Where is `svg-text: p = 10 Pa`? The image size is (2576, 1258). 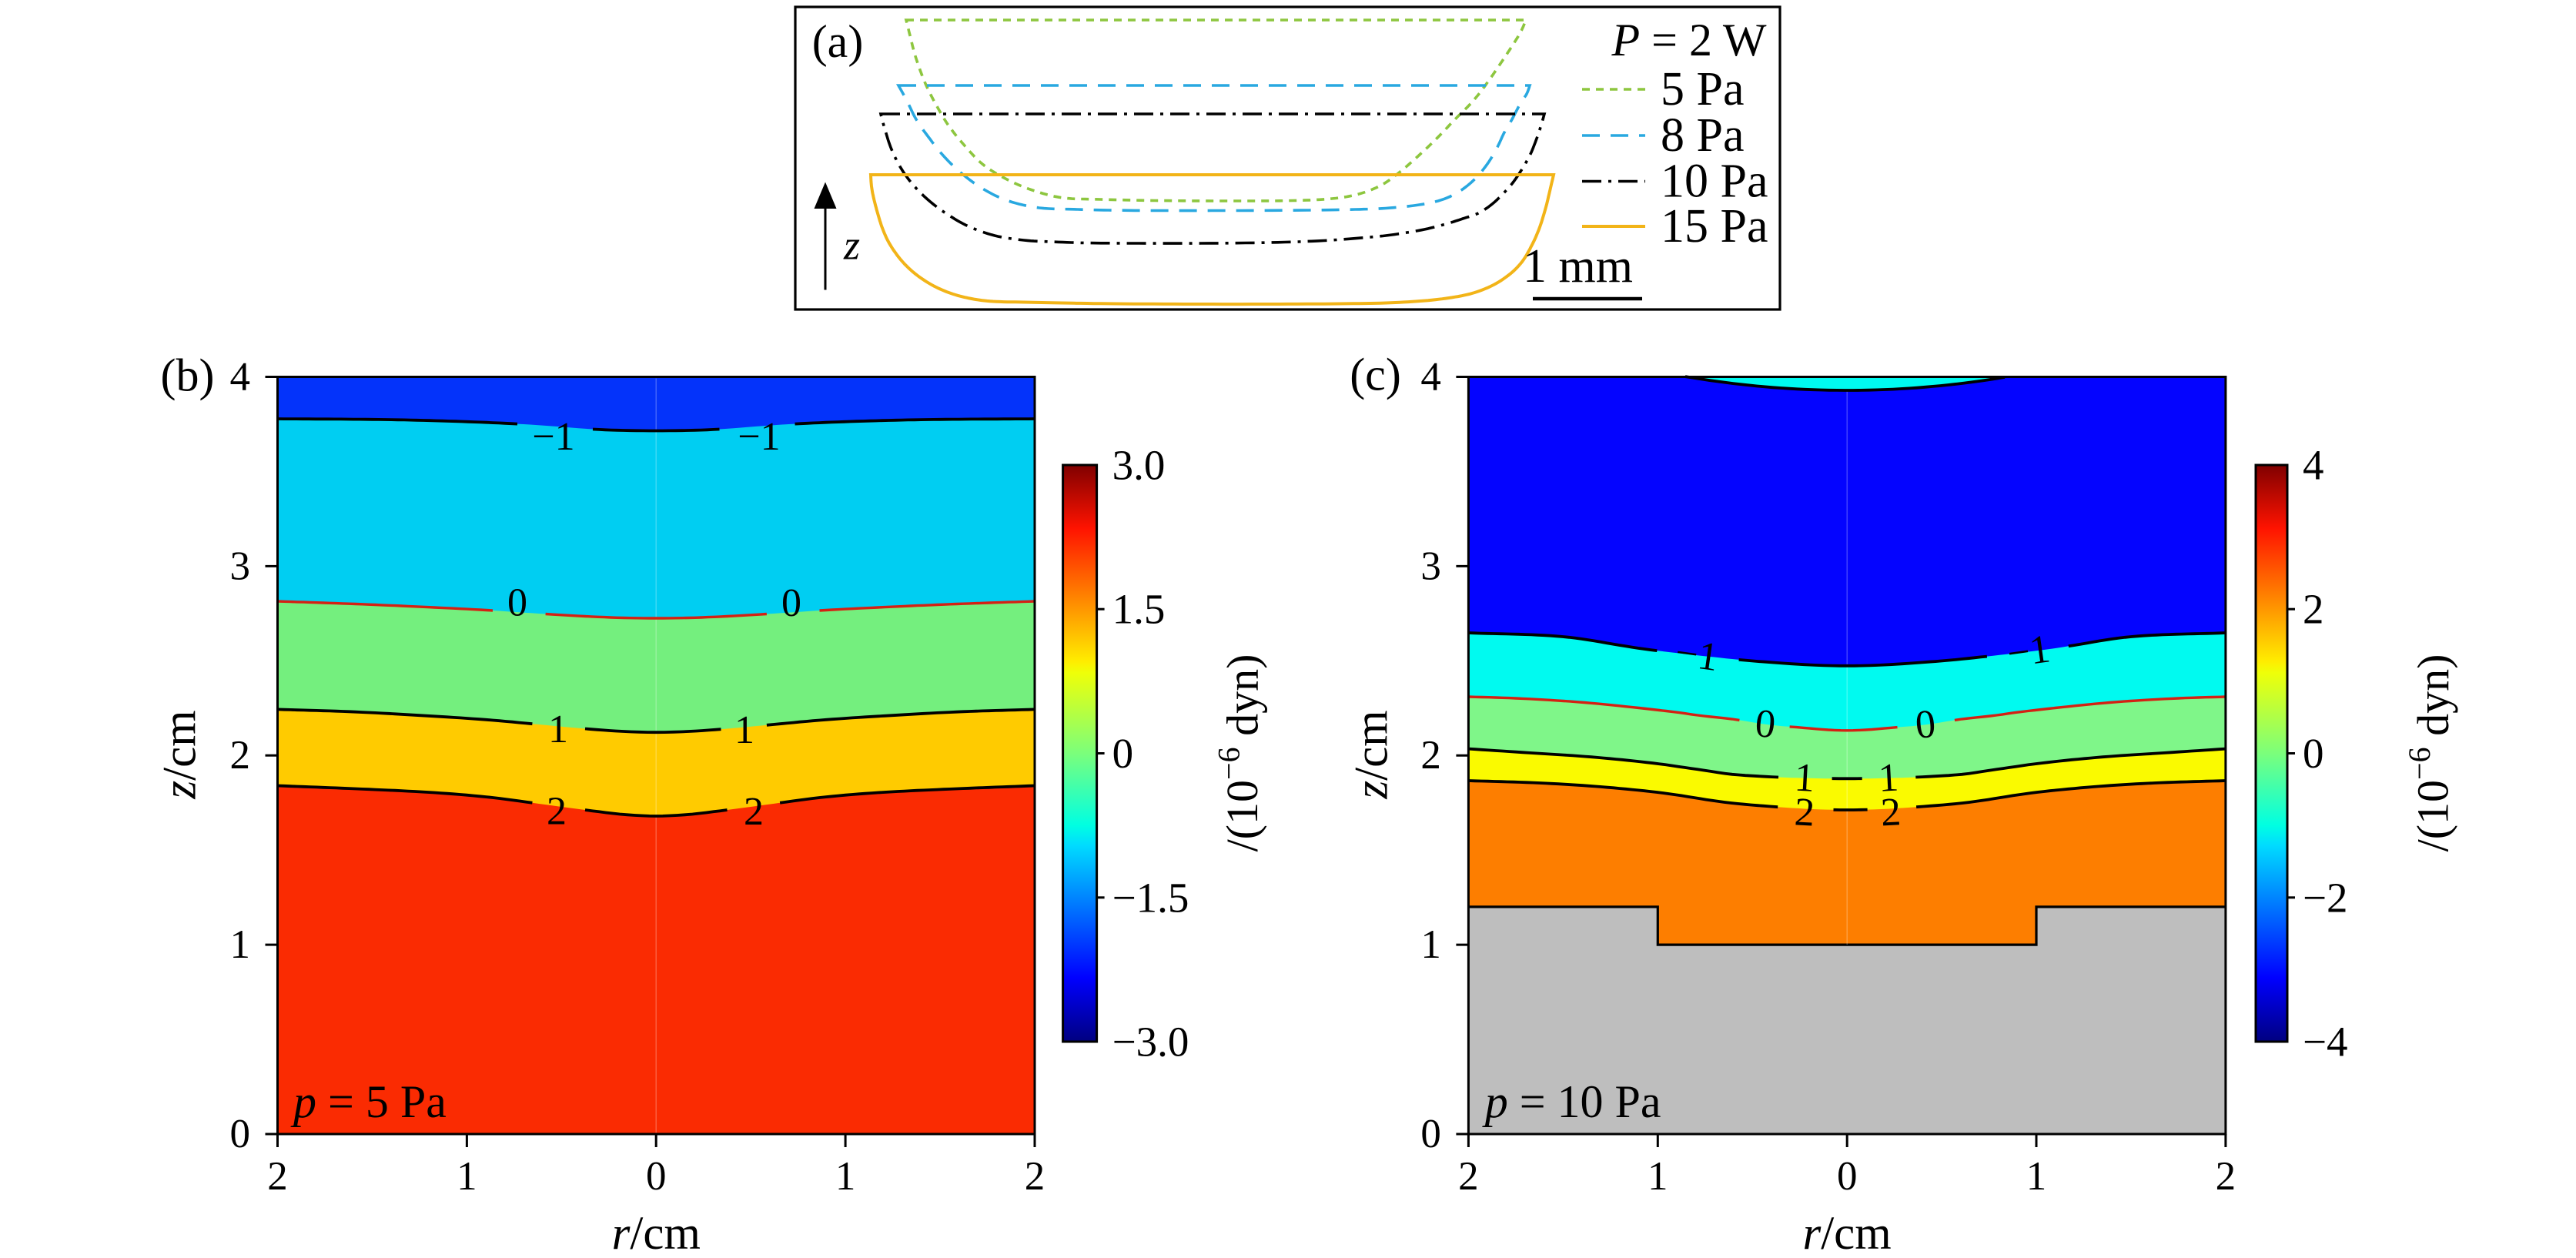
svg-text: p = 10 Pa is located at coordinates (1572, 1101).